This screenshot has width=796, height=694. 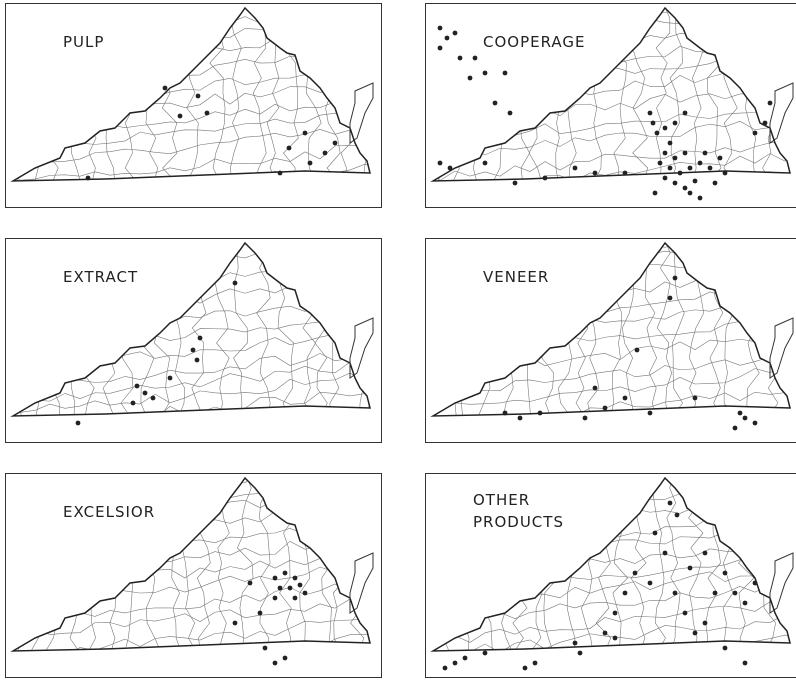 I want to click on map-panel: VENEER, so click(x=610, y=340).